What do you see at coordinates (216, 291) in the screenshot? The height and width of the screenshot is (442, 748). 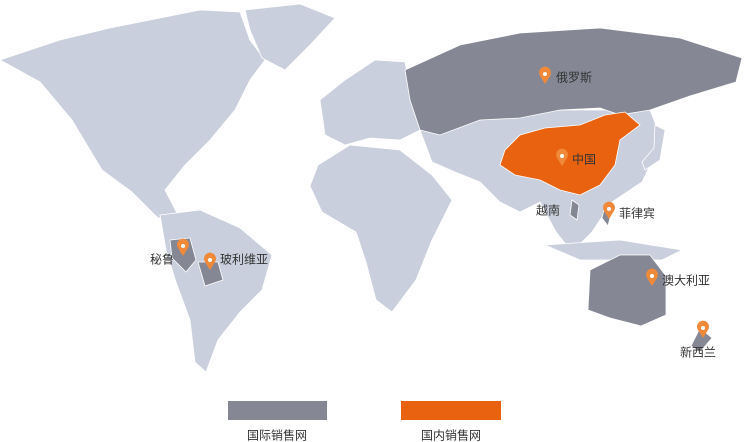 I see `south-america` at bounding box center [216, 291].